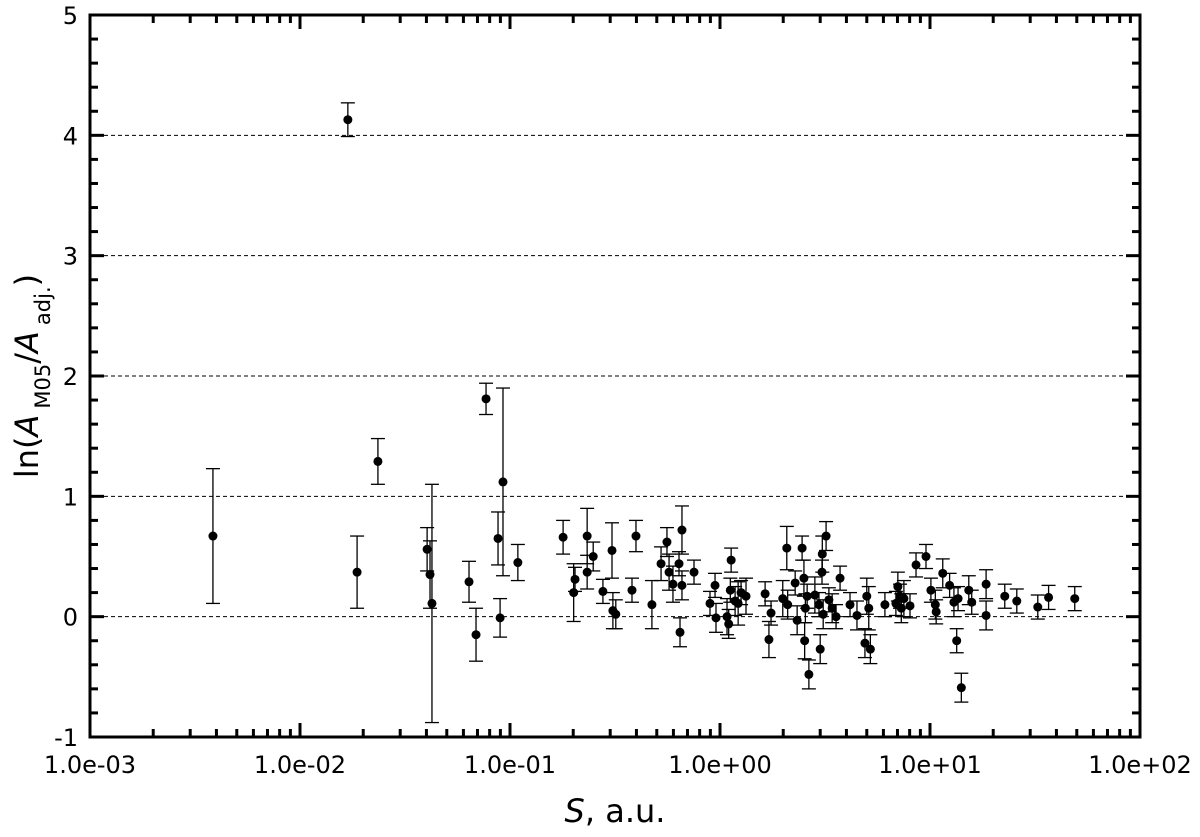  Describe the element at coordinates (70, 377) in the screenshot. I see `y-tick-label: 2` at that location.